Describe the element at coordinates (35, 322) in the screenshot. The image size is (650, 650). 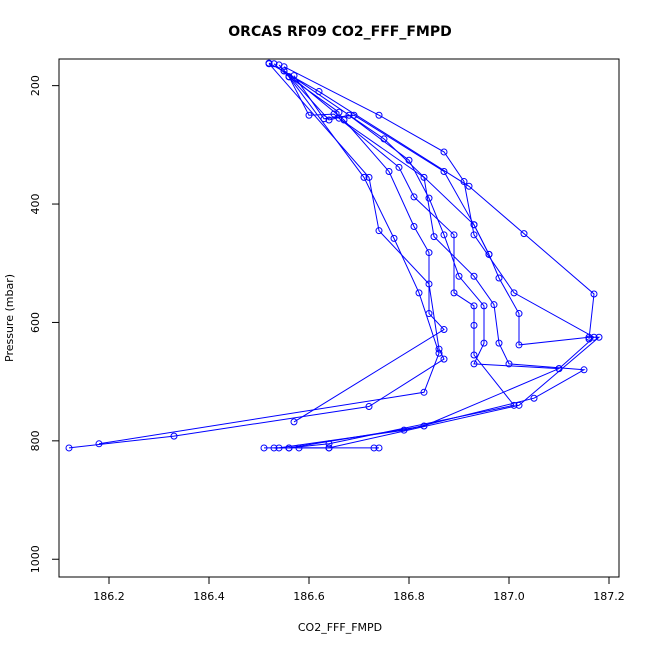
I see `y-tick-label: 600` at that location.